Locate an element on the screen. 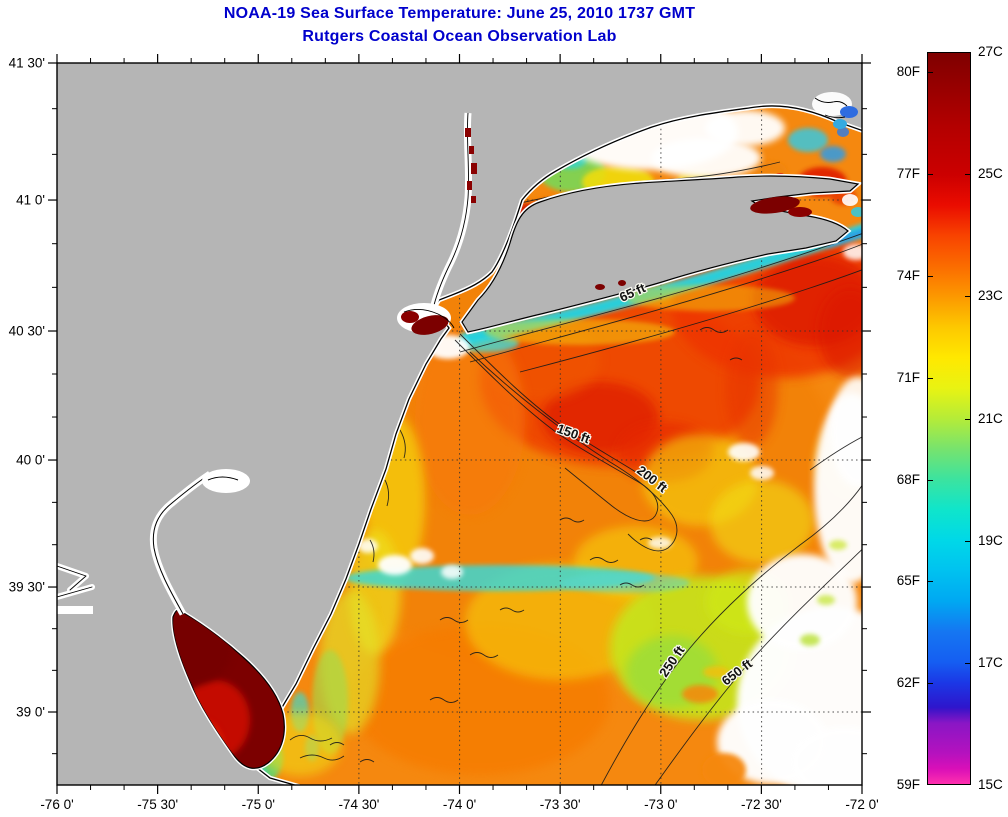 The image size is (1008, 817). chesapeake-arms is located at coordinates (76, 588).